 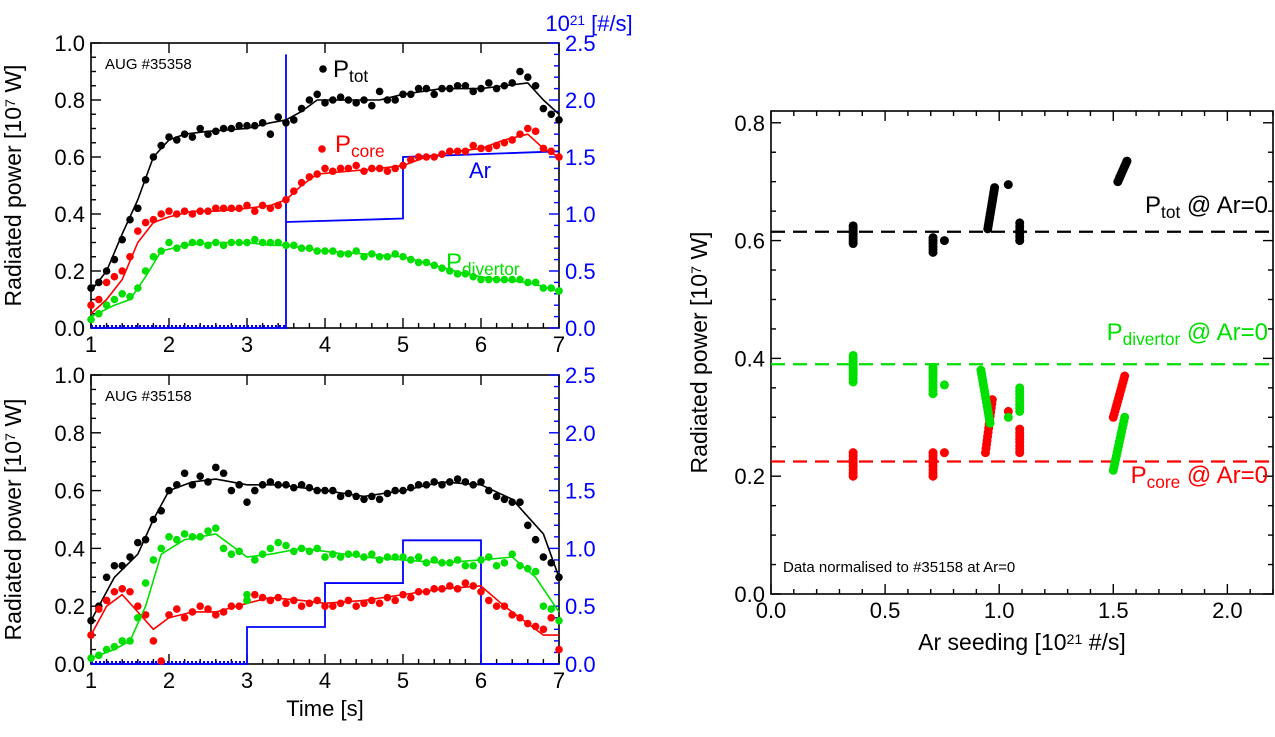 I want to click on ref-label-core-part: P, so click(x=1139, y=475).